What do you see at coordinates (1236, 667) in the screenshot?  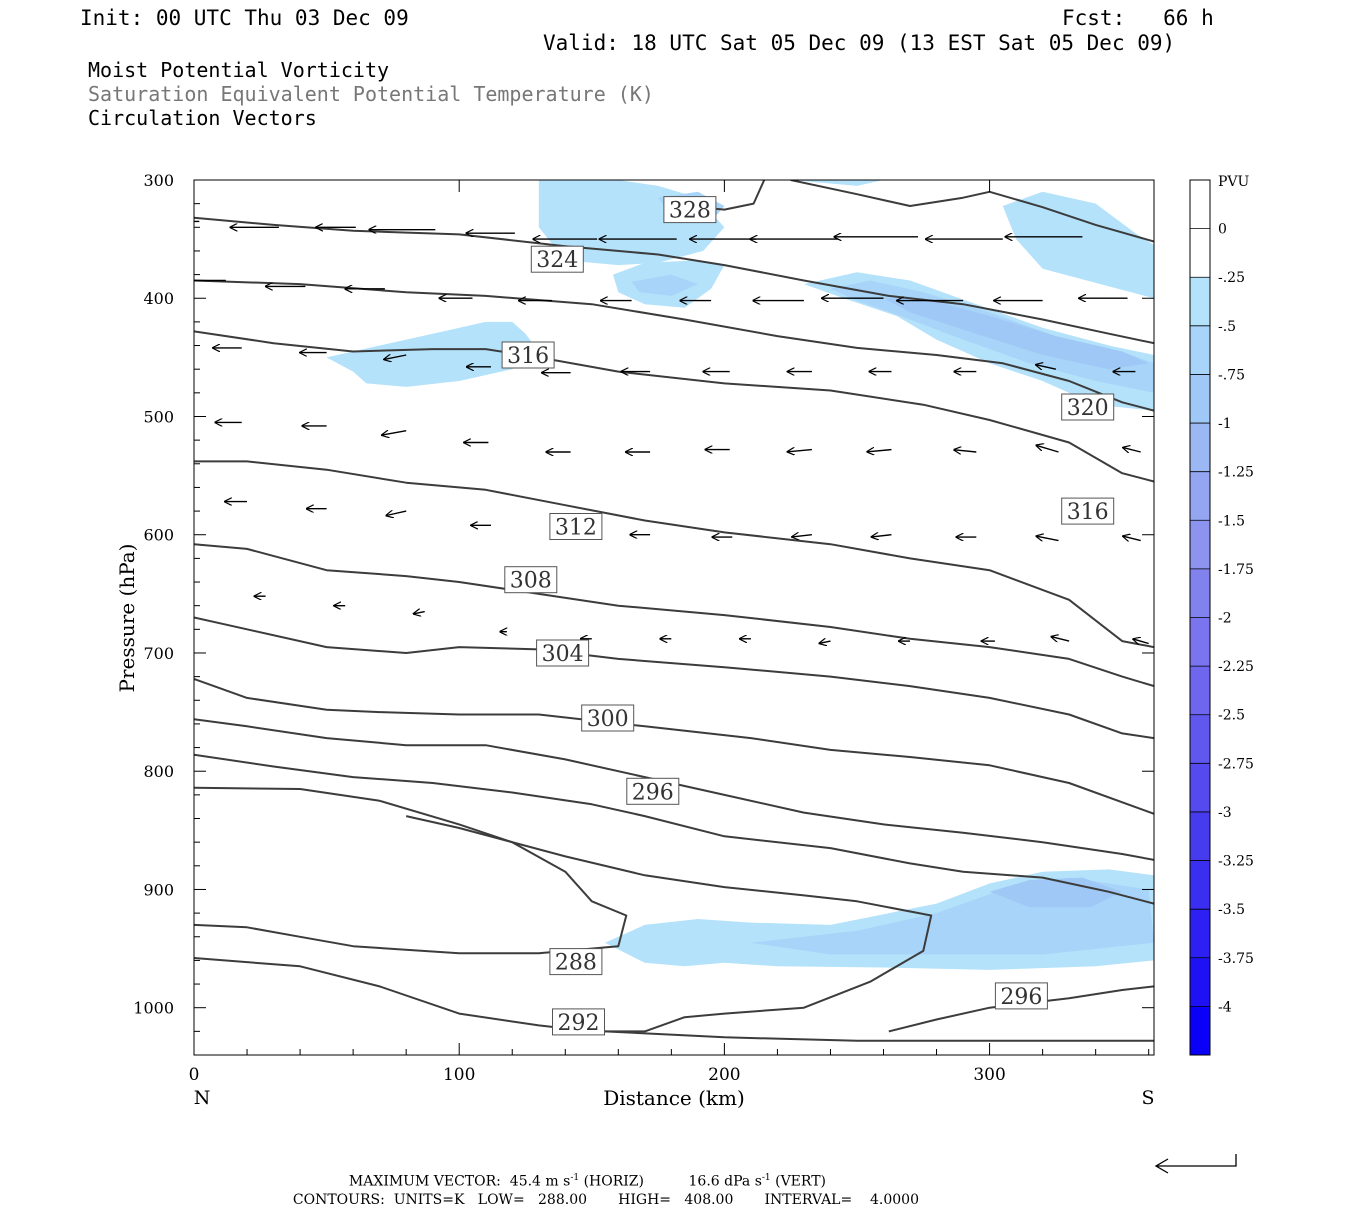 I see `colorbar-label: -2.25` at bounding box center [1236, 667].